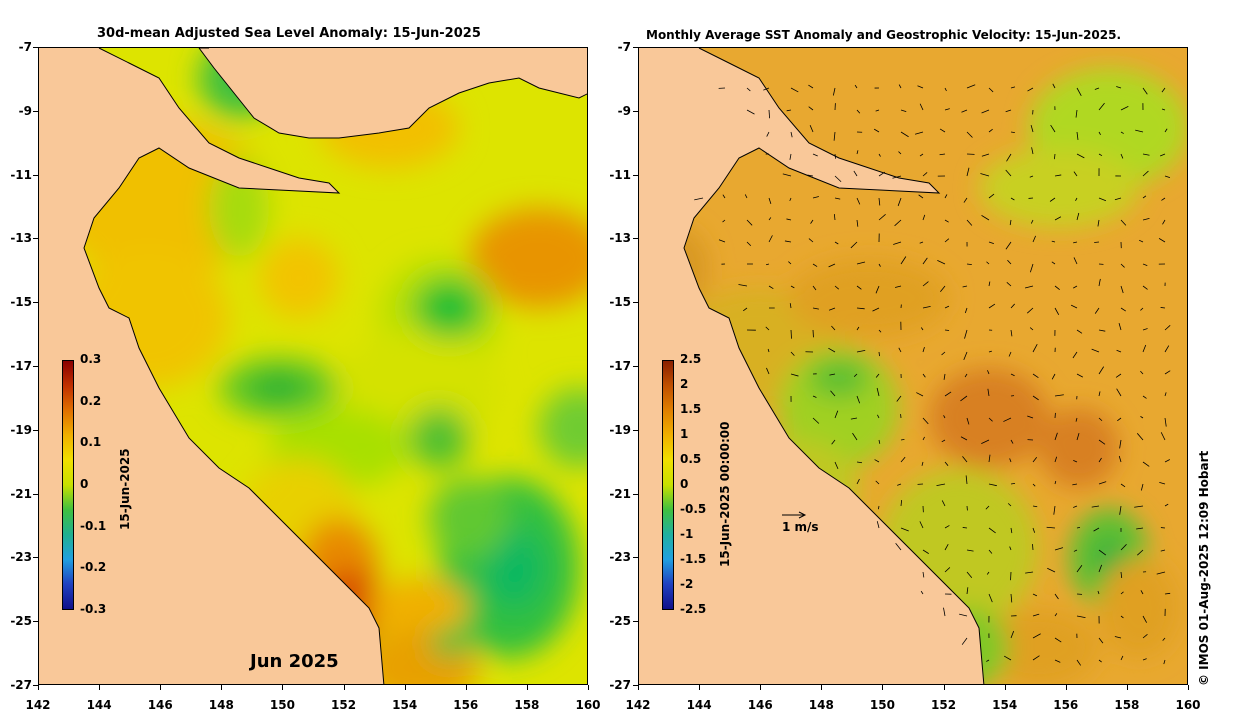  Describe the element at coordinates (588, 705) in the screenshot. I see `x-tick-label: 160` at that location.